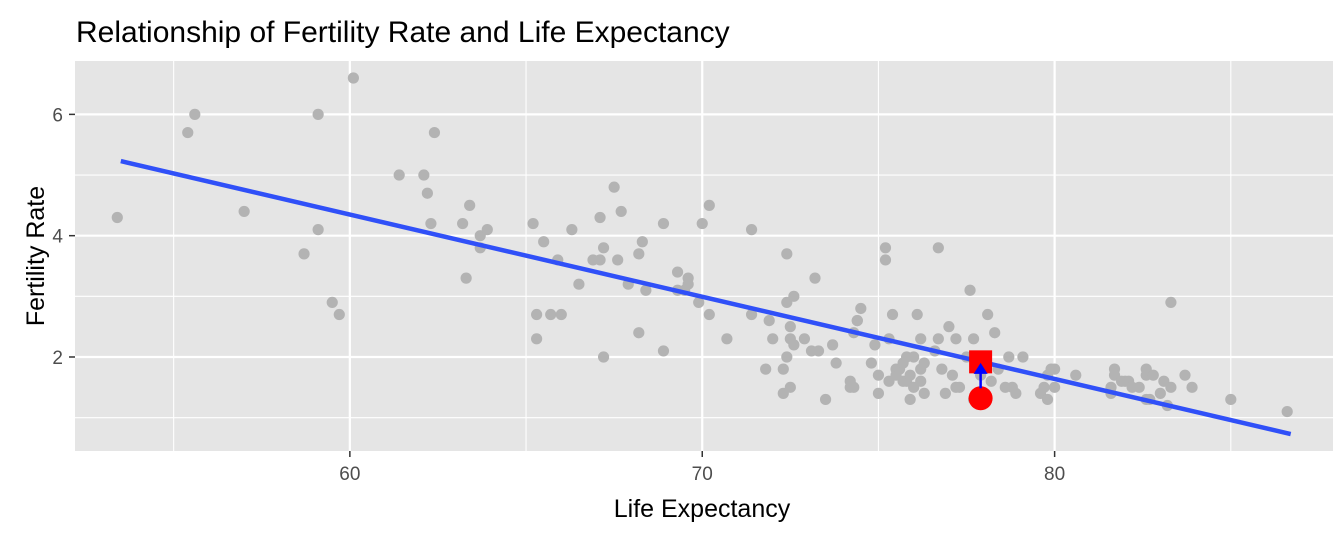 Image resolution: width=1344 pixels, height=537 pixels. What do you see at coordinates (1054, 474) in the screenshot?
I see `x-tick-label: 80` at bounding box center [1054, 474].